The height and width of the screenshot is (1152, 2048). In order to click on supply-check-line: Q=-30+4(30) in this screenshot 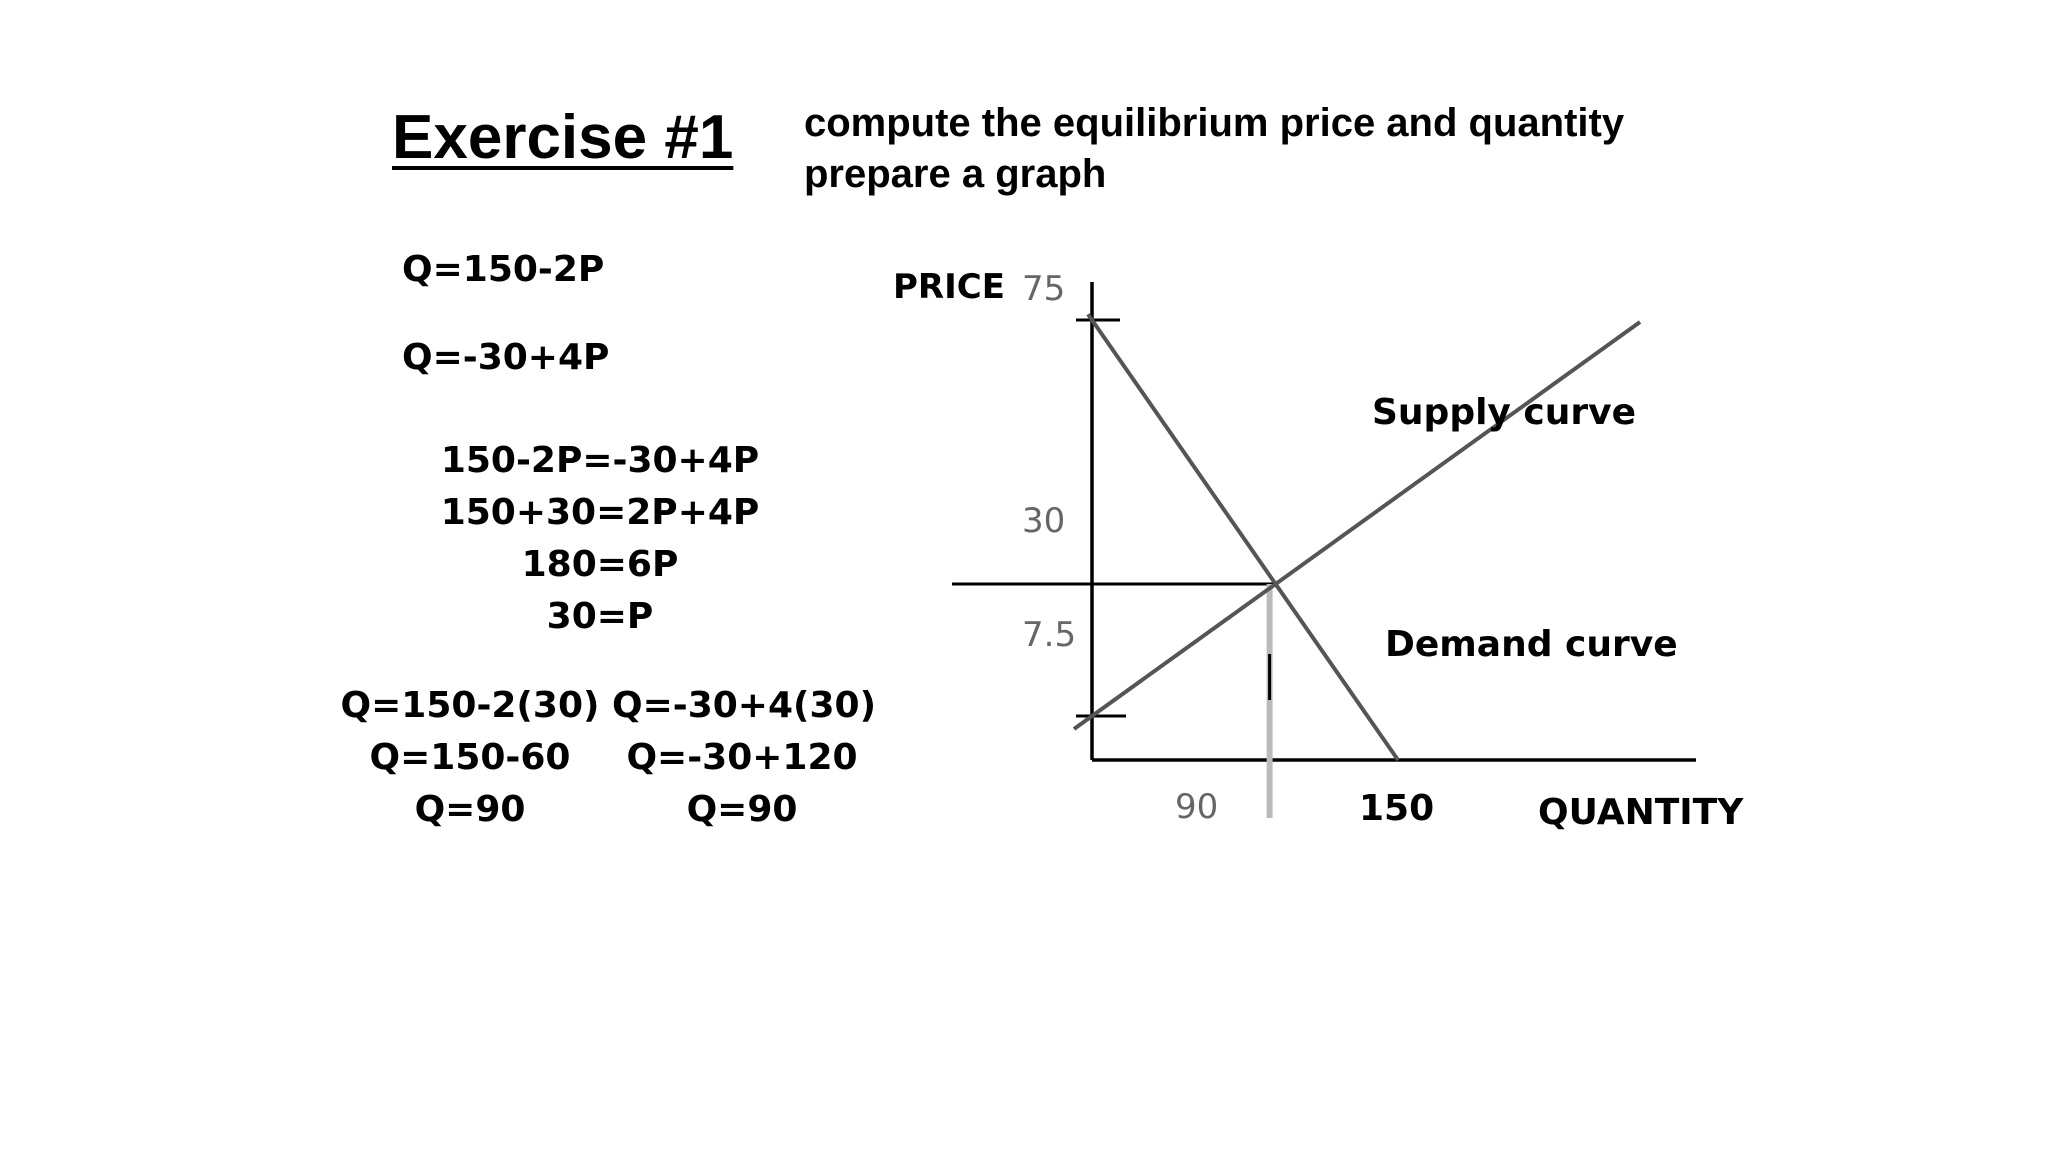, I will do `click(744, 705)`.